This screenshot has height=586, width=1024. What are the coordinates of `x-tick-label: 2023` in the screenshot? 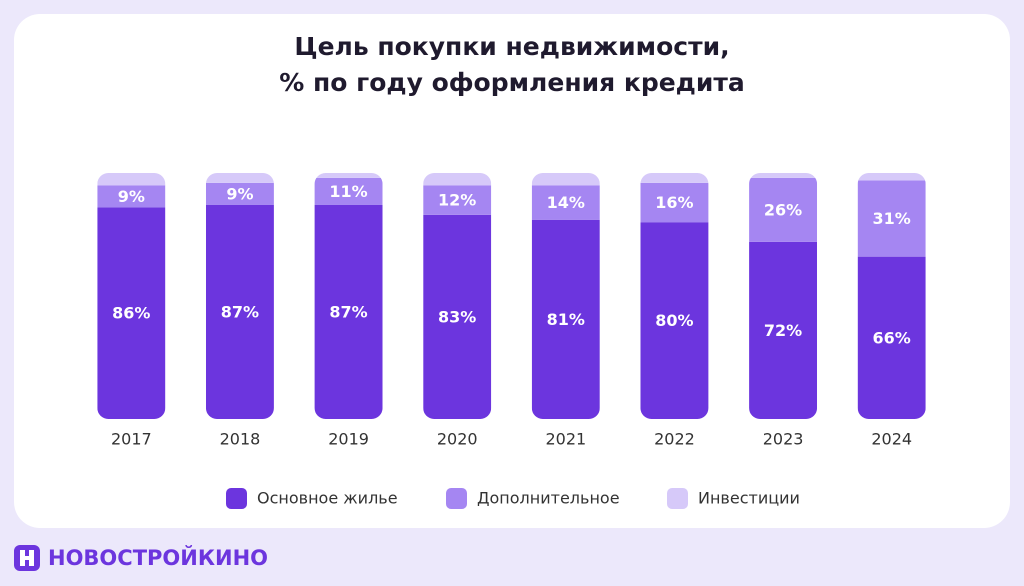 It's located at (783, 439).